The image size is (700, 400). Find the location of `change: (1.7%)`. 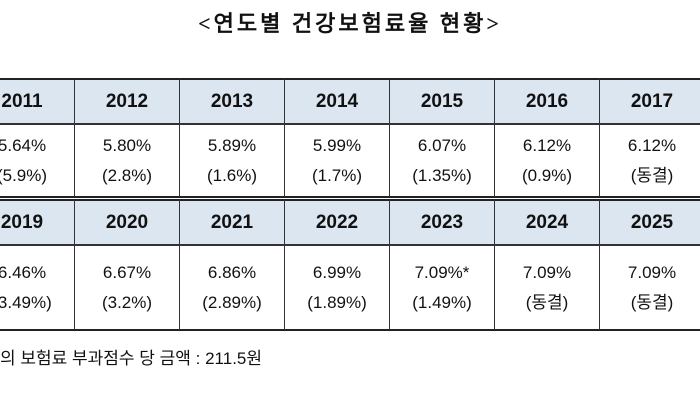

change: (1.7%) is located at coordinates (337, 175).